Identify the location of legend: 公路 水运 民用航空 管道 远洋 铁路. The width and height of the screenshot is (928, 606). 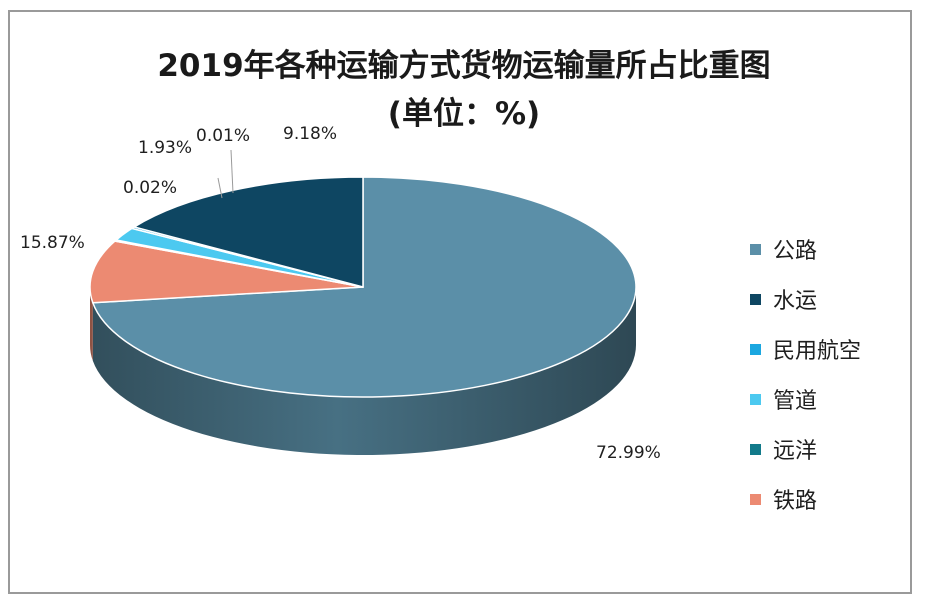
(835, 374).